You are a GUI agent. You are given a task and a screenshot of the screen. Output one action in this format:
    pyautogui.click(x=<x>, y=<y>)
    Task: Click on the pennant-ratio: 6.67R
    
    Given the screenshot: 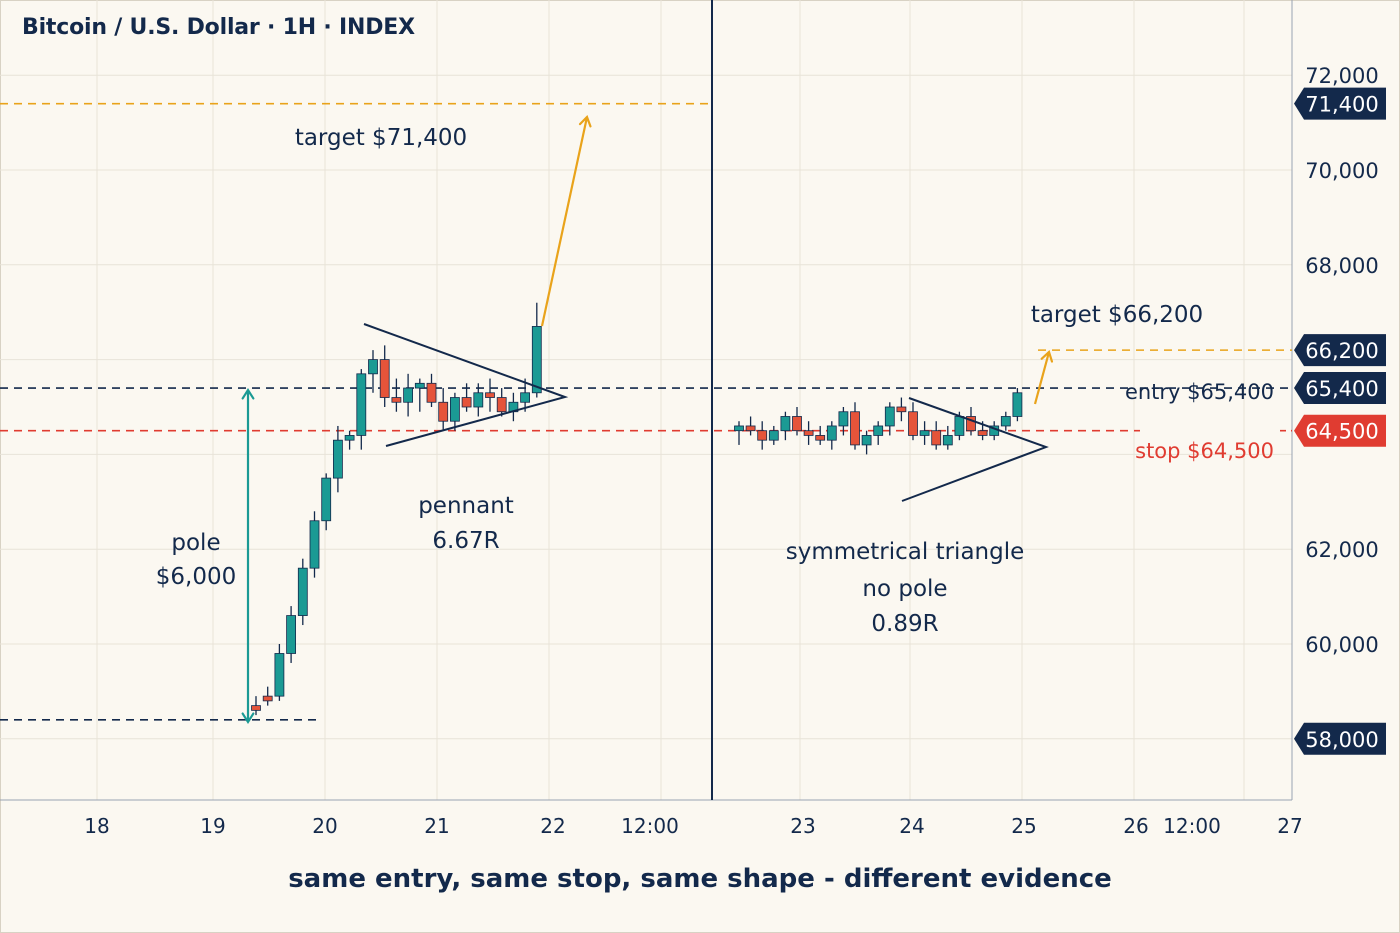 What is the action you would take?
    pyautogui.click(x=465, y=541)
    